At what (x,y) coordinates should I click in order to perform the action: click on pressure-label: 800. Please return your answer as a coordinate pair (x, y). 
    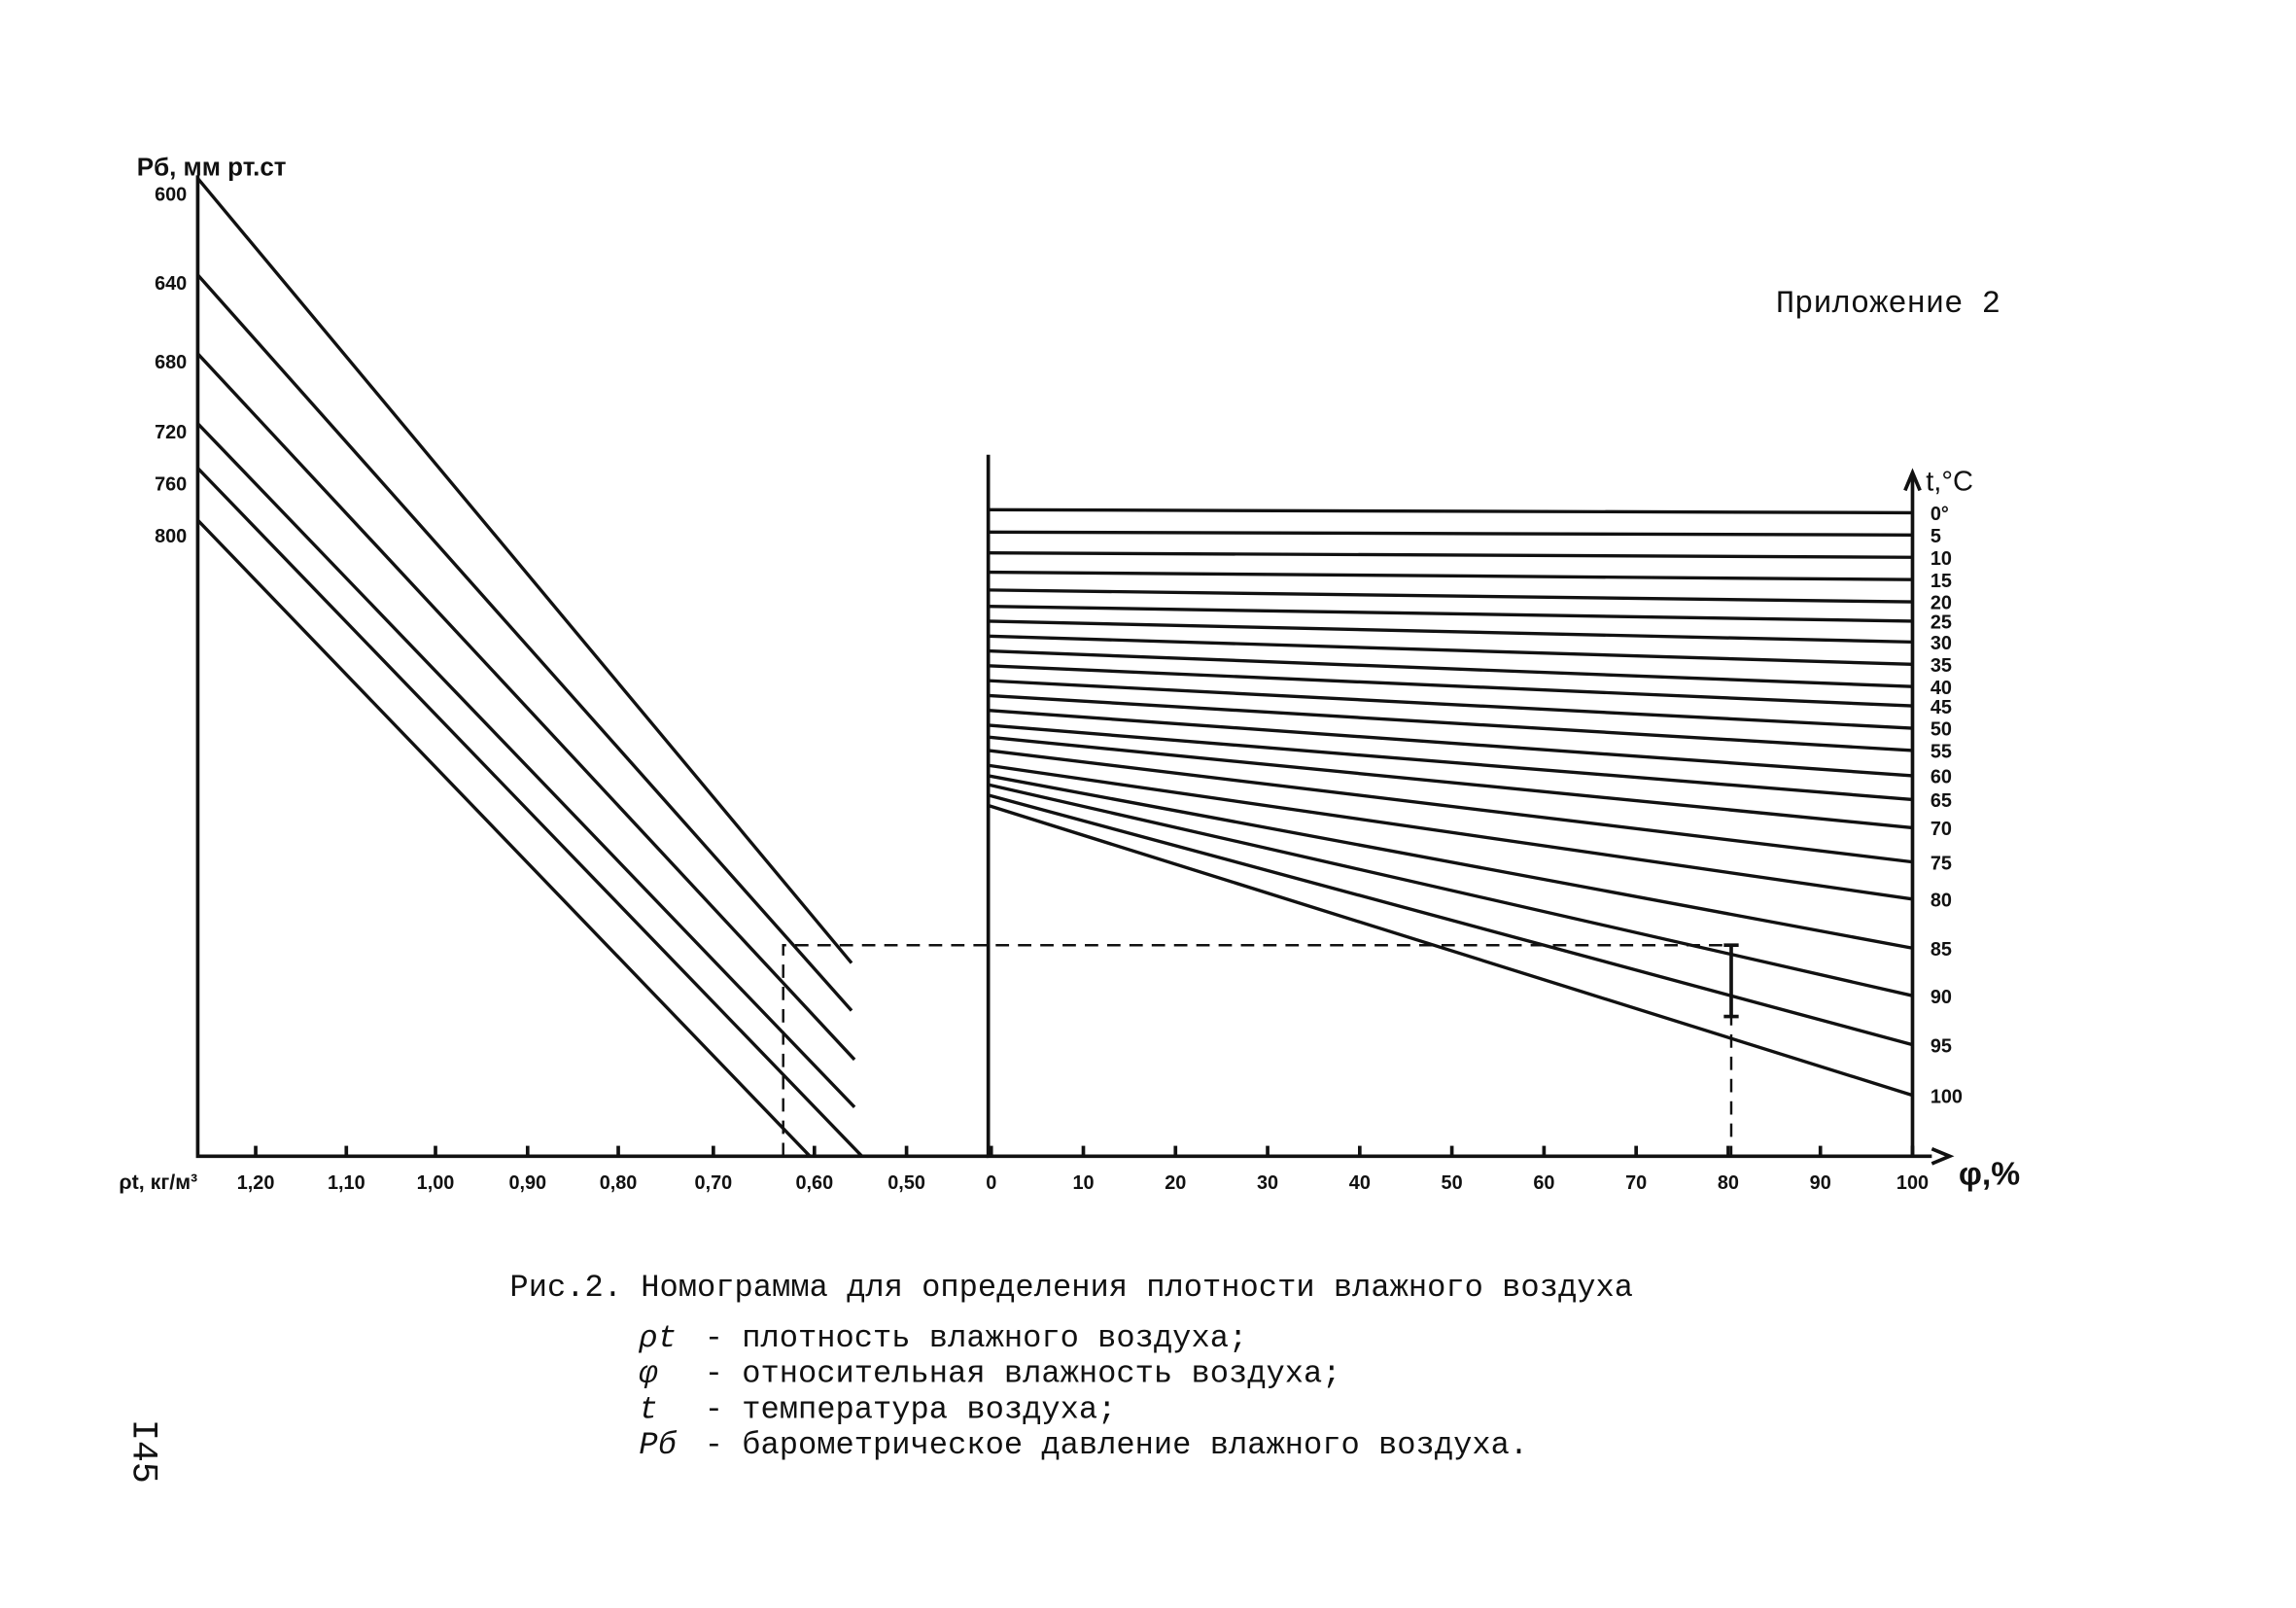
    Looking at the image, I should click on (171, 536).